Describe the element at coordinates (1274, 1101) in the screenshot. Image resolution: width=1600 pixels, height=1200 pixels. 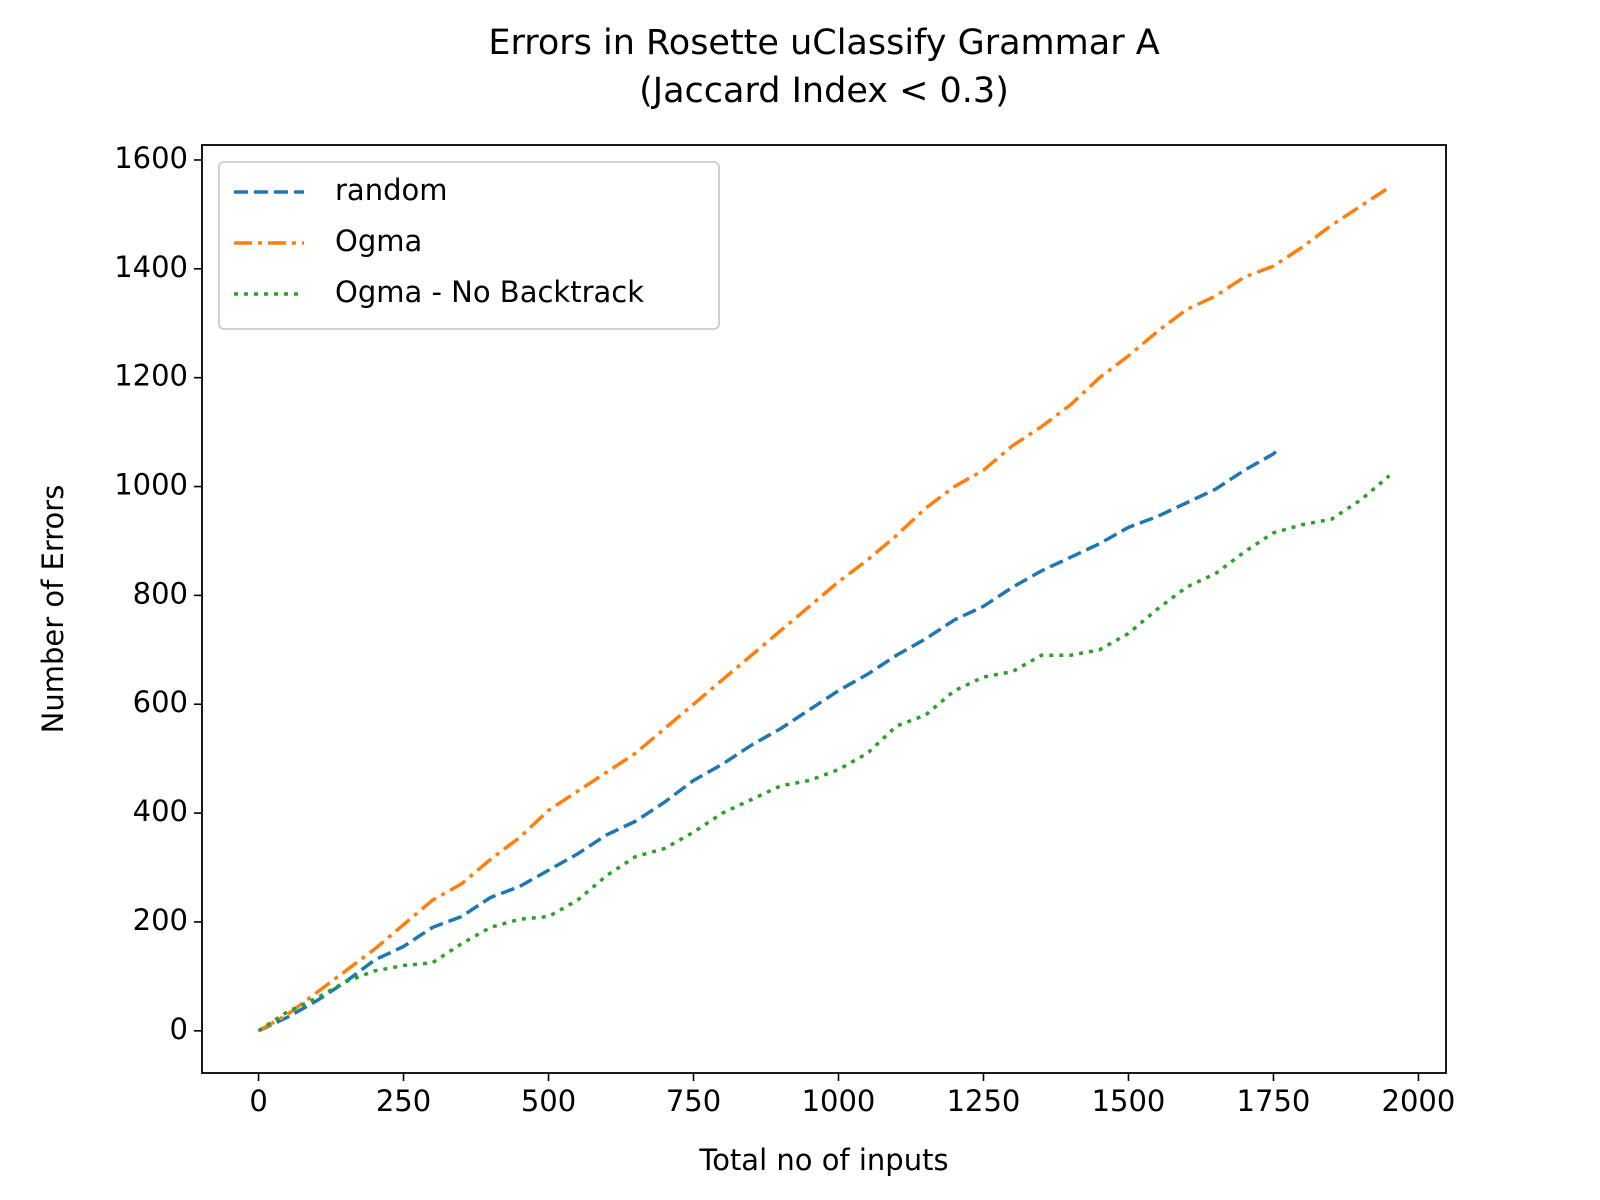
I see `x-tick-label: 1750` at that location.